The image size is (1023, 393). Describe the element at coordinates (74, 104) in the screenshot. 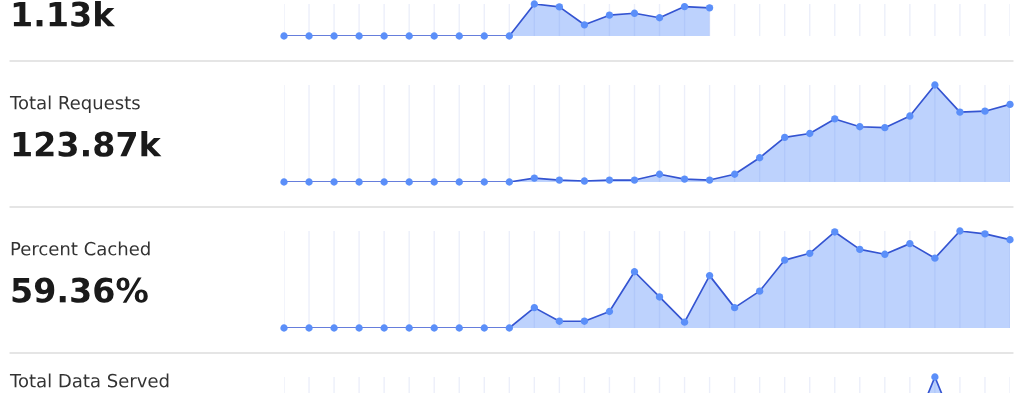

I see `y-axis-title: Total Requests` at that location.